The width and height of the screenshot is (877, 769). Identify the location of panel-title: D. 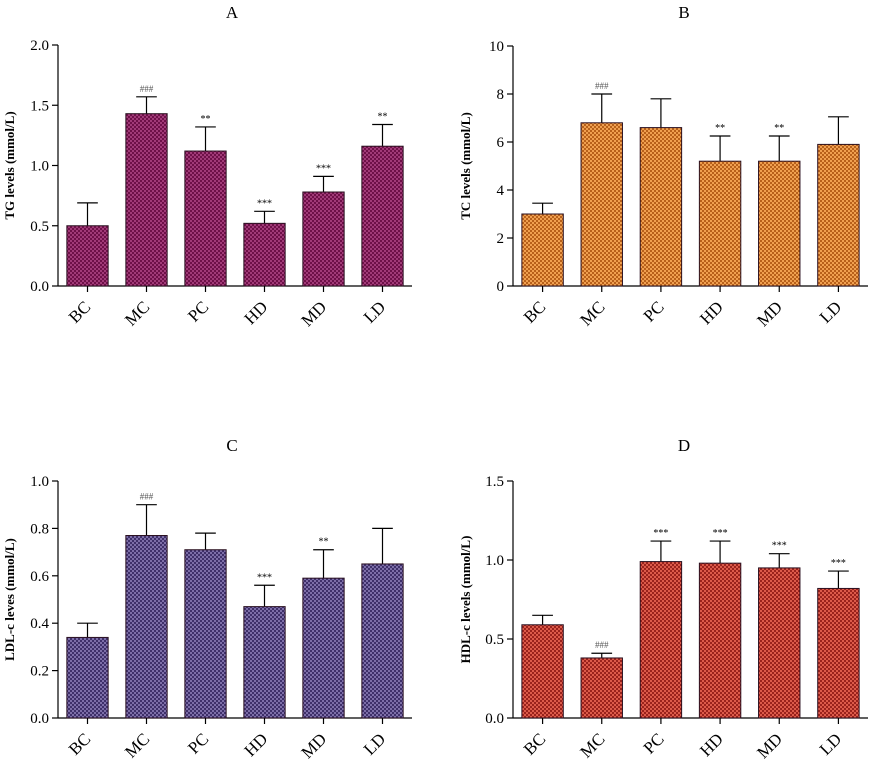
(684, 445).